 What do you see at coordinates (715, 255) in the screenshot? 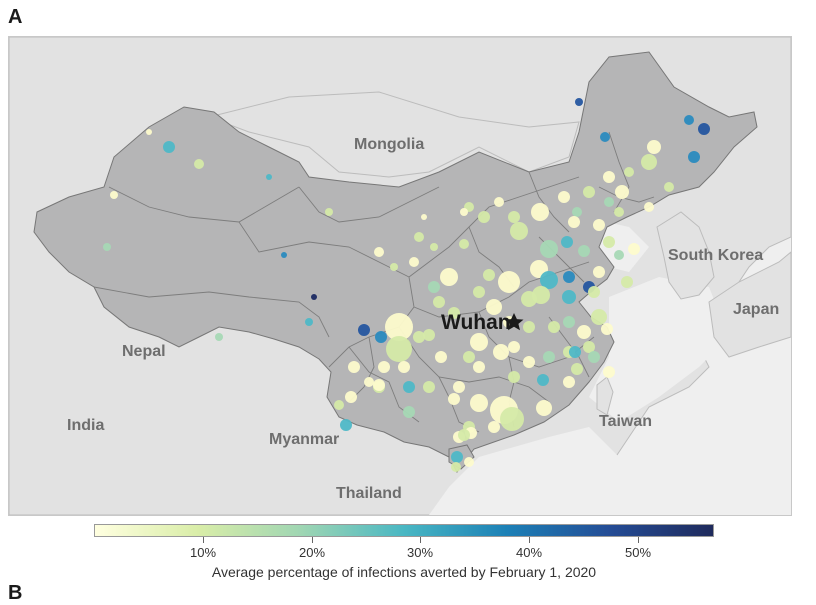
I see `country-label-south-korea: South Korea` at bounding box center [715, 255].